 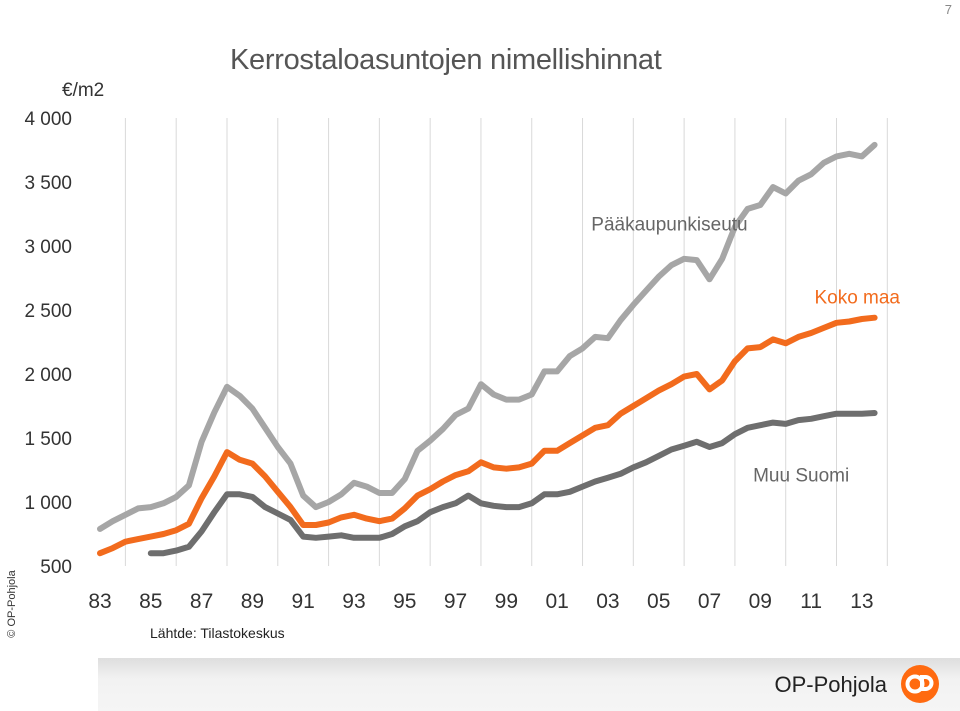 I want to click on y-tick-label: 1 000, so click(x=48, y=503).